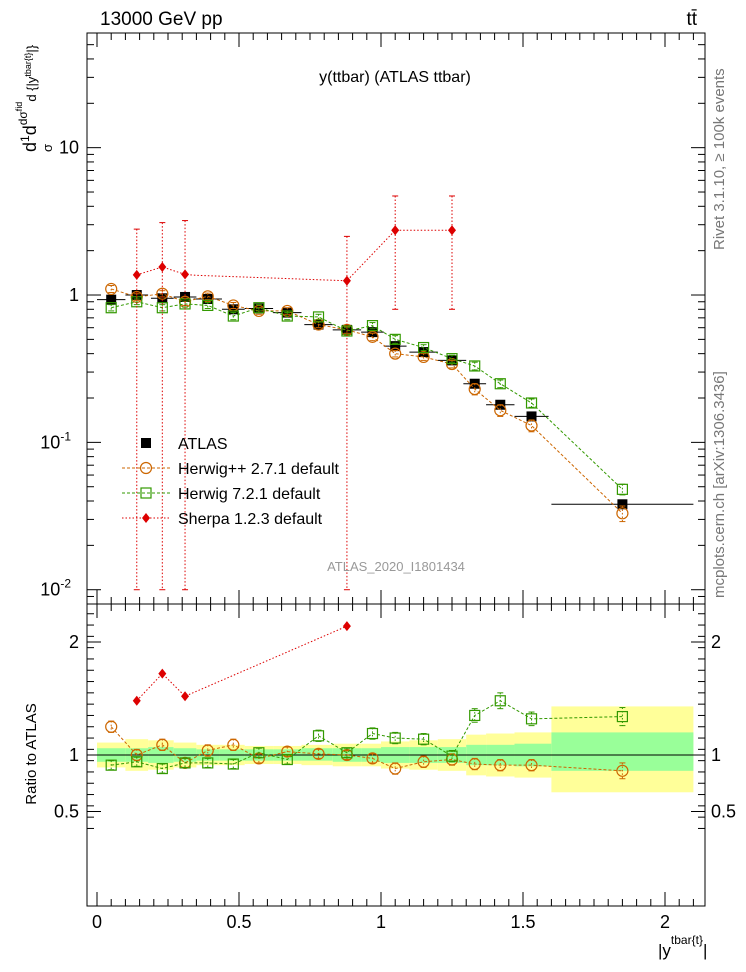 Image resolution: width=746 pixels, height=972 pixels. I want to click on x-tick-label: 1, so click(381, 922).